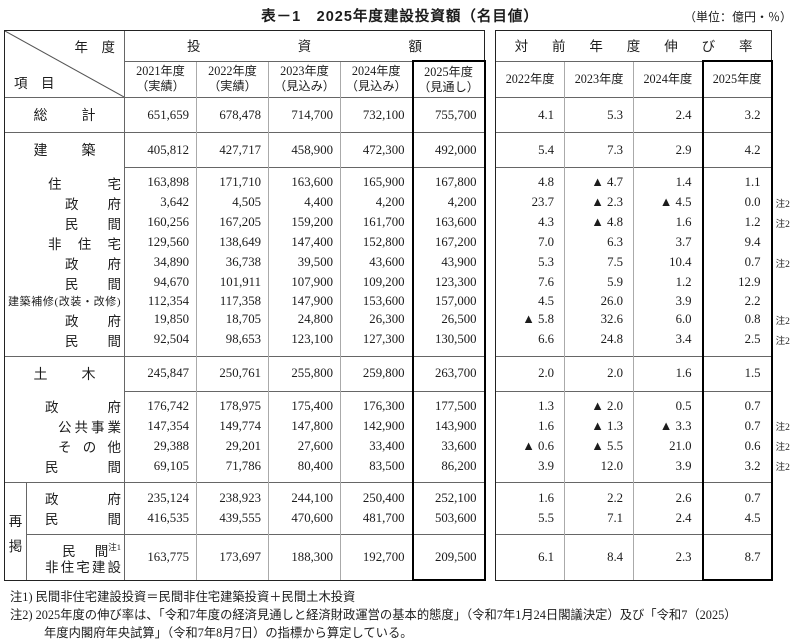 The image size is (800, 642). Describe the element at coordinates (376, 150) in the screenshot. I see `invest-value-cell: 472,300` at that location.